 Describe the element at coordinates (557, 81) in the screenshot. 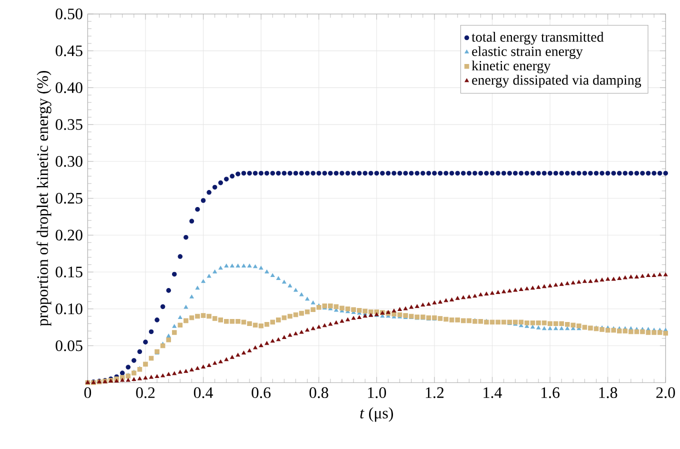

I see `legend-label: energy dissipated via damping` at that location.